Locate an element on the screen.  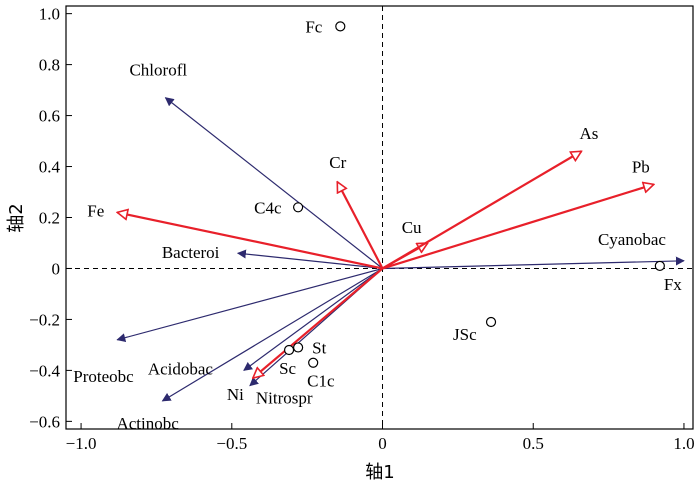
y-tick-label: −0.2 is located at coordinates (44, 319).